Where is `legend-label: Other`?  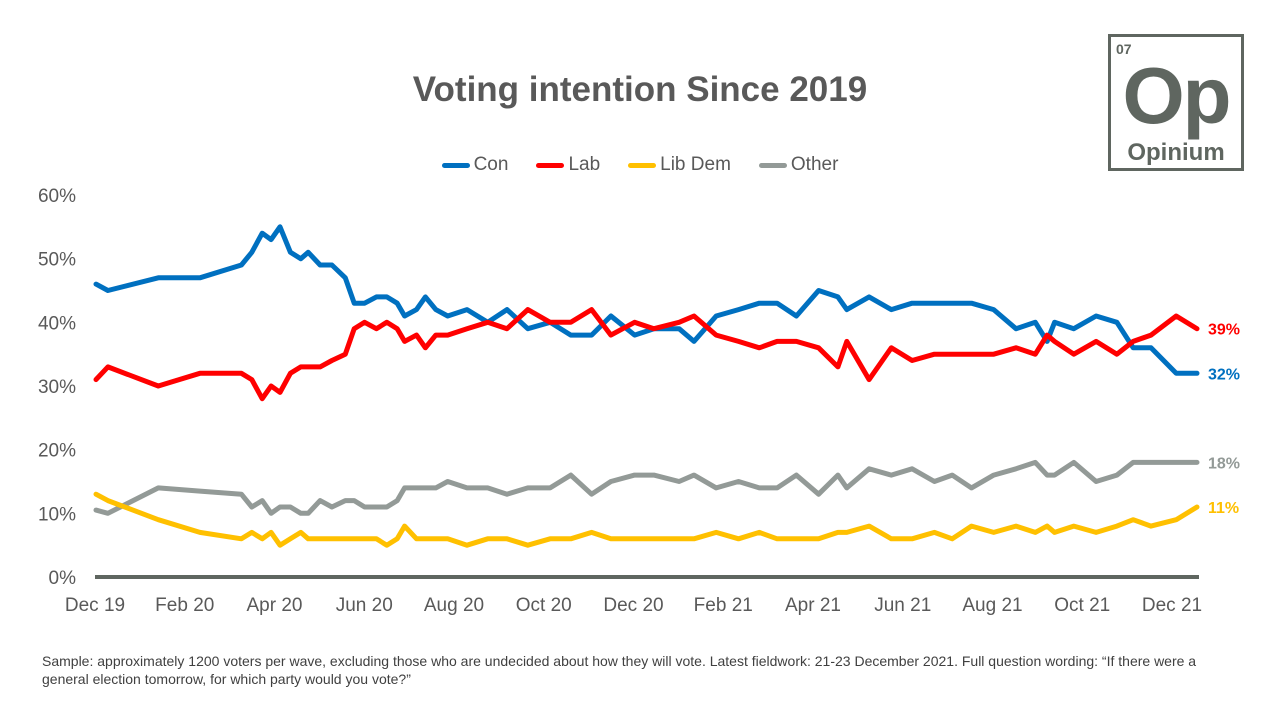 legend-label: Other is located at coordinates (814, 164).